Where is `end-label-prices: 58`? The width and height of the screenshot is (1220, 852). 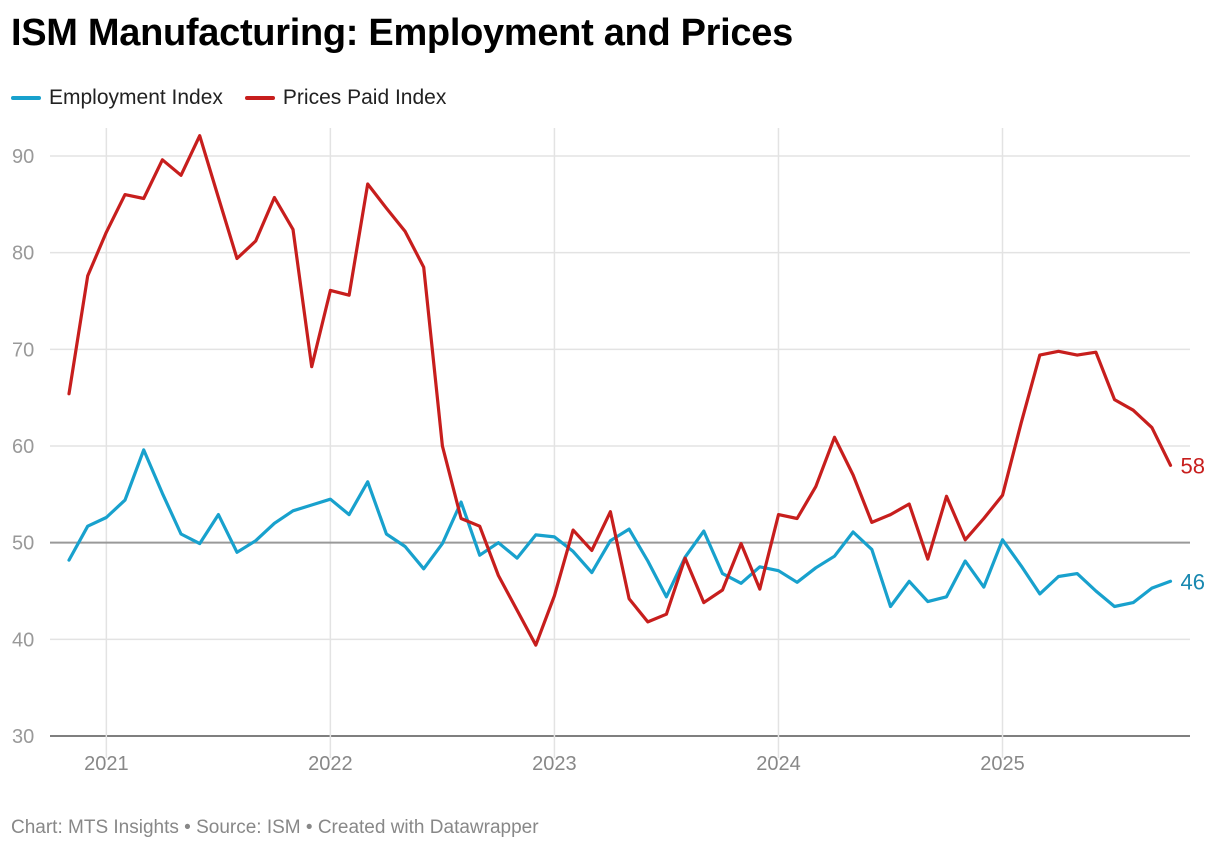 end-label-prices: 58 is located at coordinates (1193, 465).